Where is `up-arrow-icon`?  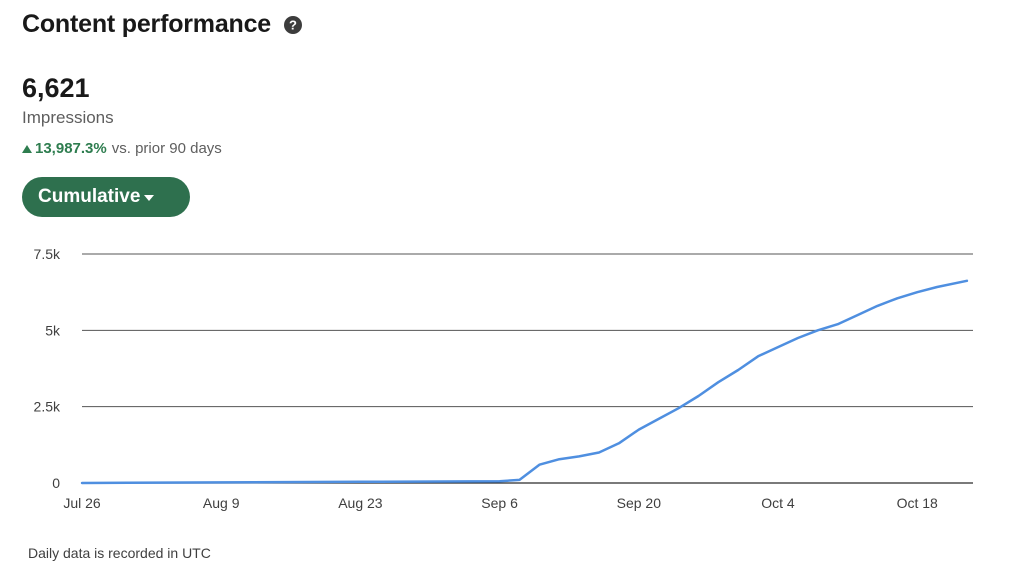
up-arrow-icon is located at coordinates (27, 148).